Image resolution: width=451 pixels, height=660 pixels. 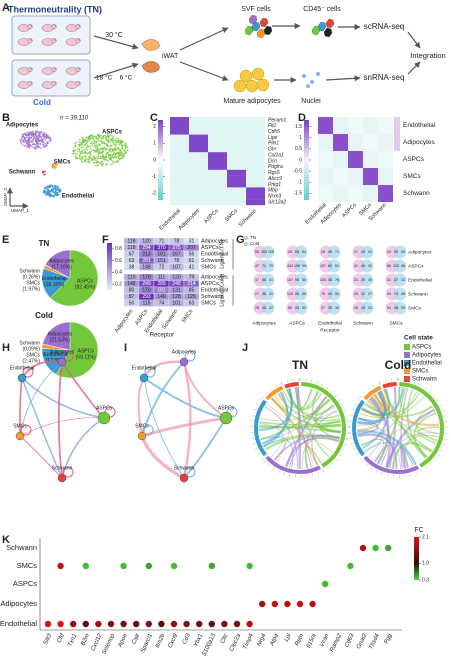 I want to click on venn-count: 55, so click(x=257, y=252).